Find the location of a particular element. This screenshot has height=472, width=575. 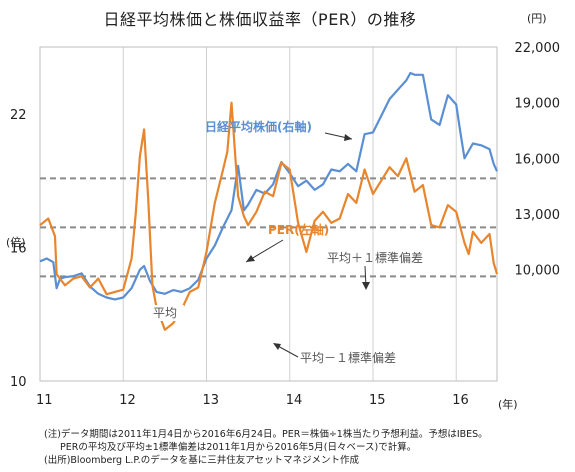

label-mean-bg is located at coordinates (167, 313).